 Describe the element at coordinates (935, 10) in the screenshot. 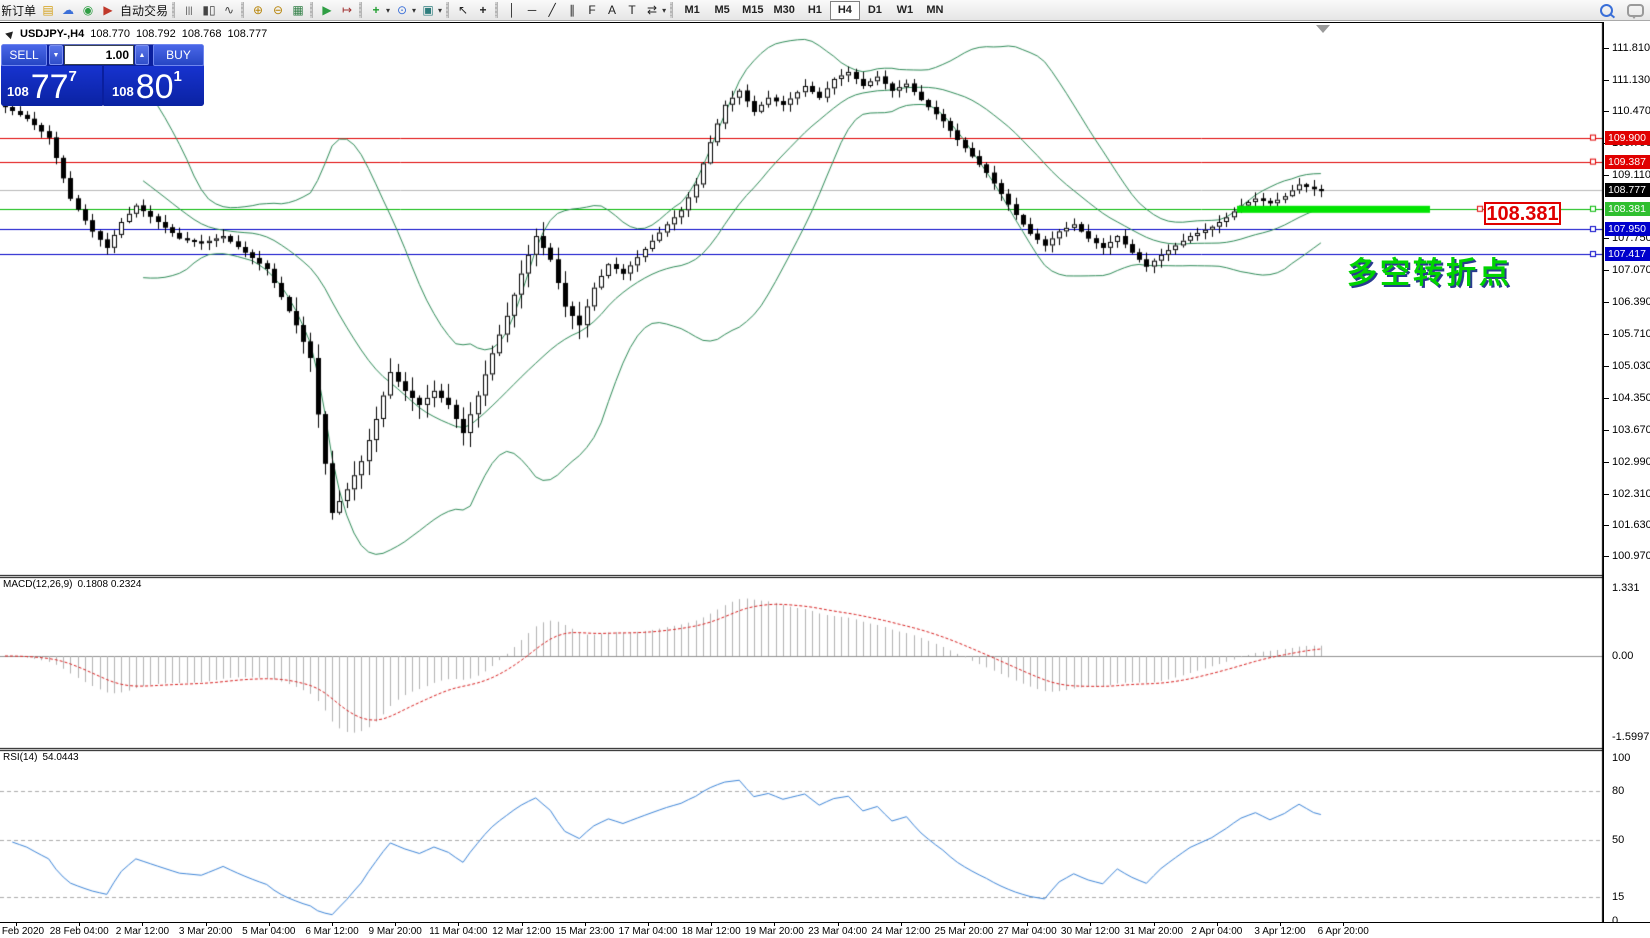

I see `tf-button-mn: MN` at that location.